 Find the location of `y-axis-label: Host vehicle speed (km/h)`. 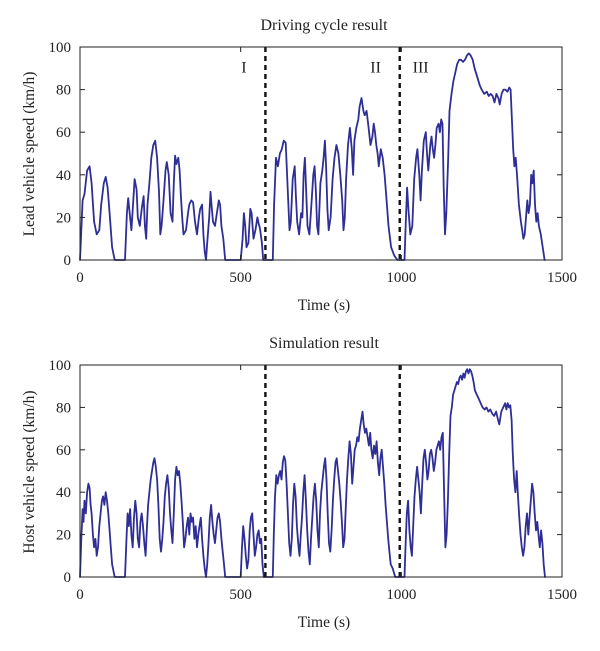

y-axis-label: Host vehicle speed (km/h) is located at coordinates (29, 471).